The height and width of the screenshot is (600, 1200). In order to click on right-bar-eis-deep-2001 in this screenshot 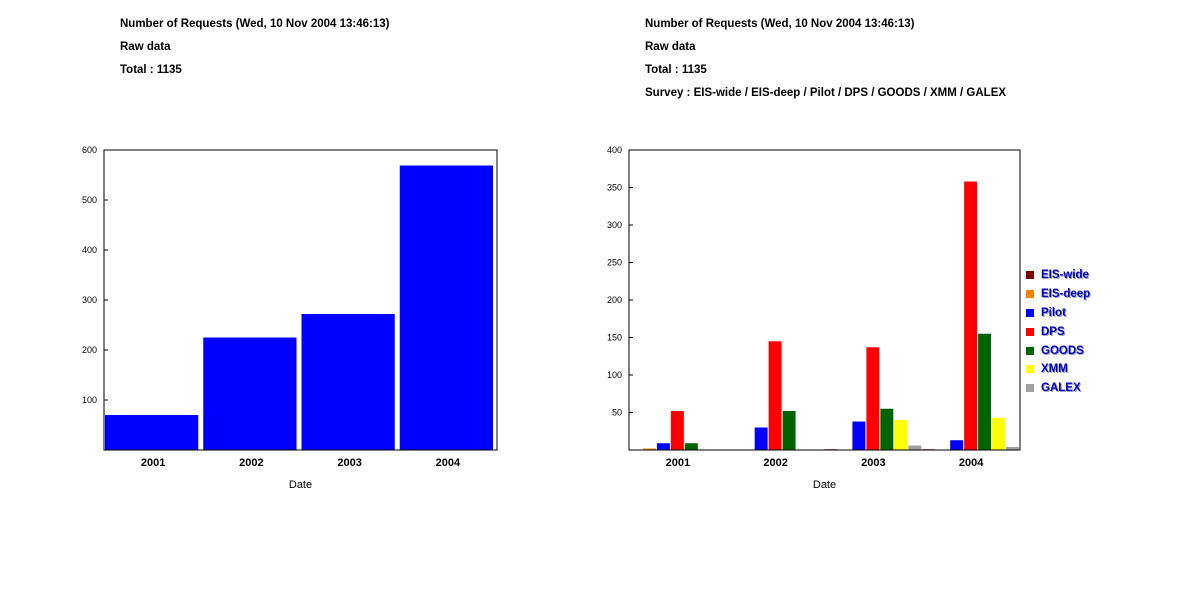, I will do `click(649, 449)`.